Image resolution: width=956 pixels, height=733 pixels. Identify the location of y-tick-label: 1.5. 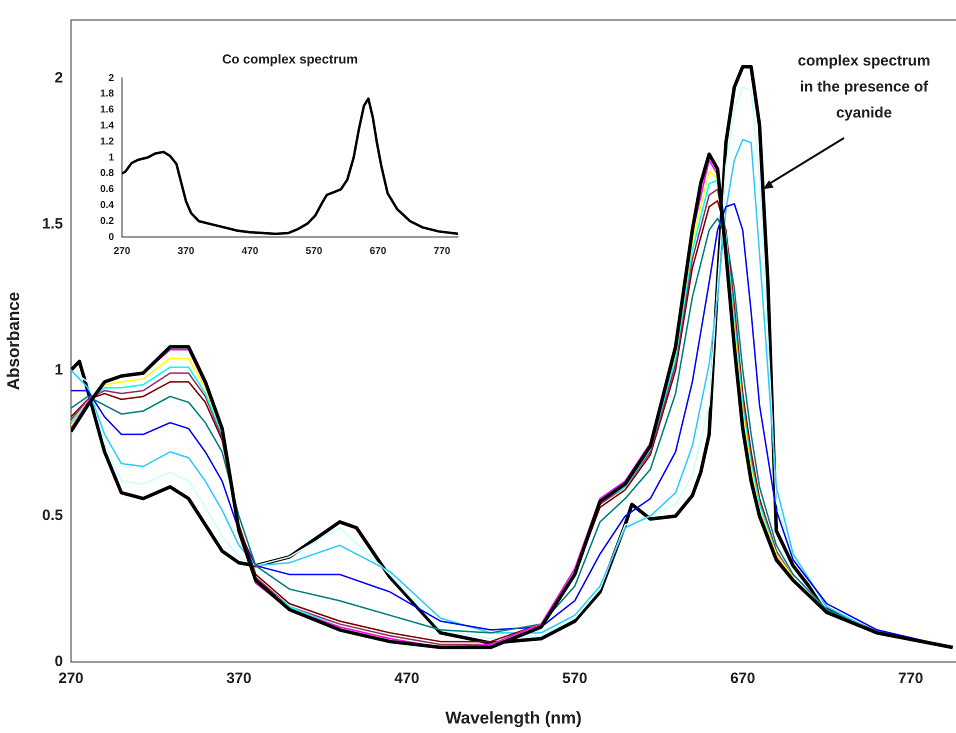
(52, 223).